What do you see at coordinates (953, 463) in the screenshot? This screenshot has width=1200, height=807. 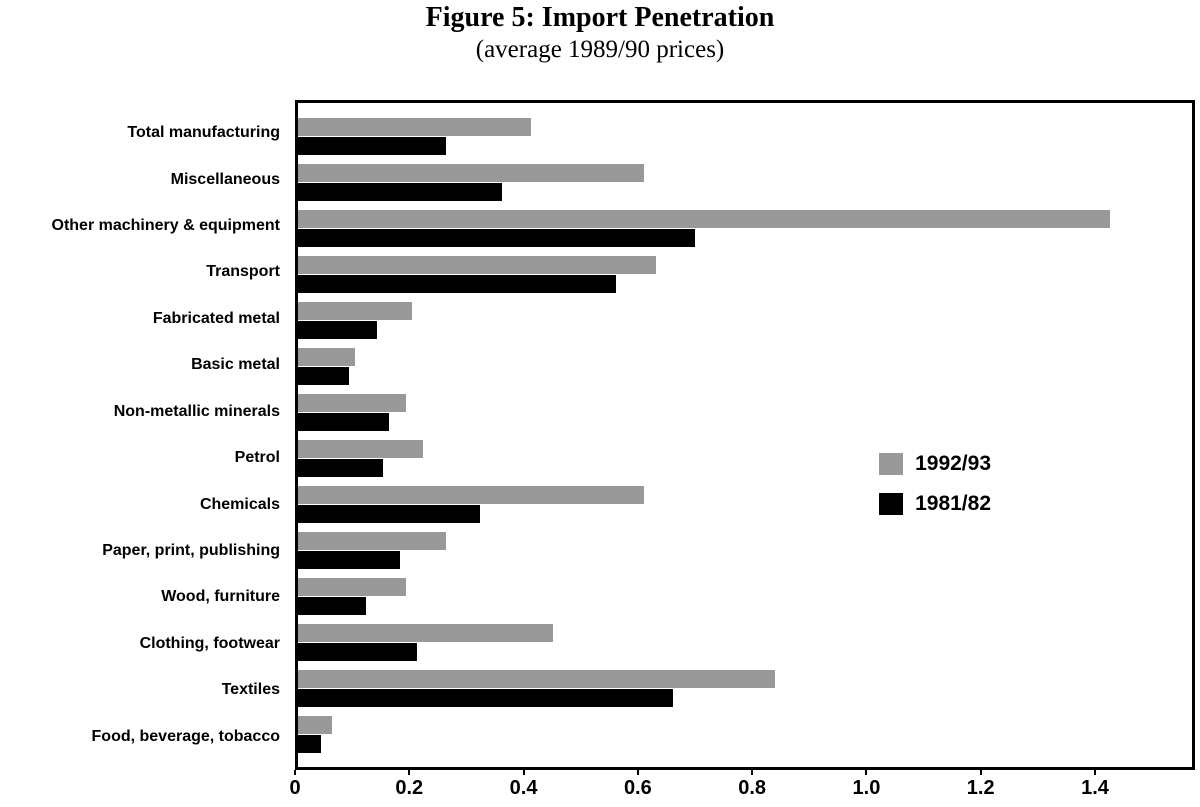 I see `legend-label-1992-93: 1992/93` at bounding box center [953, 463].